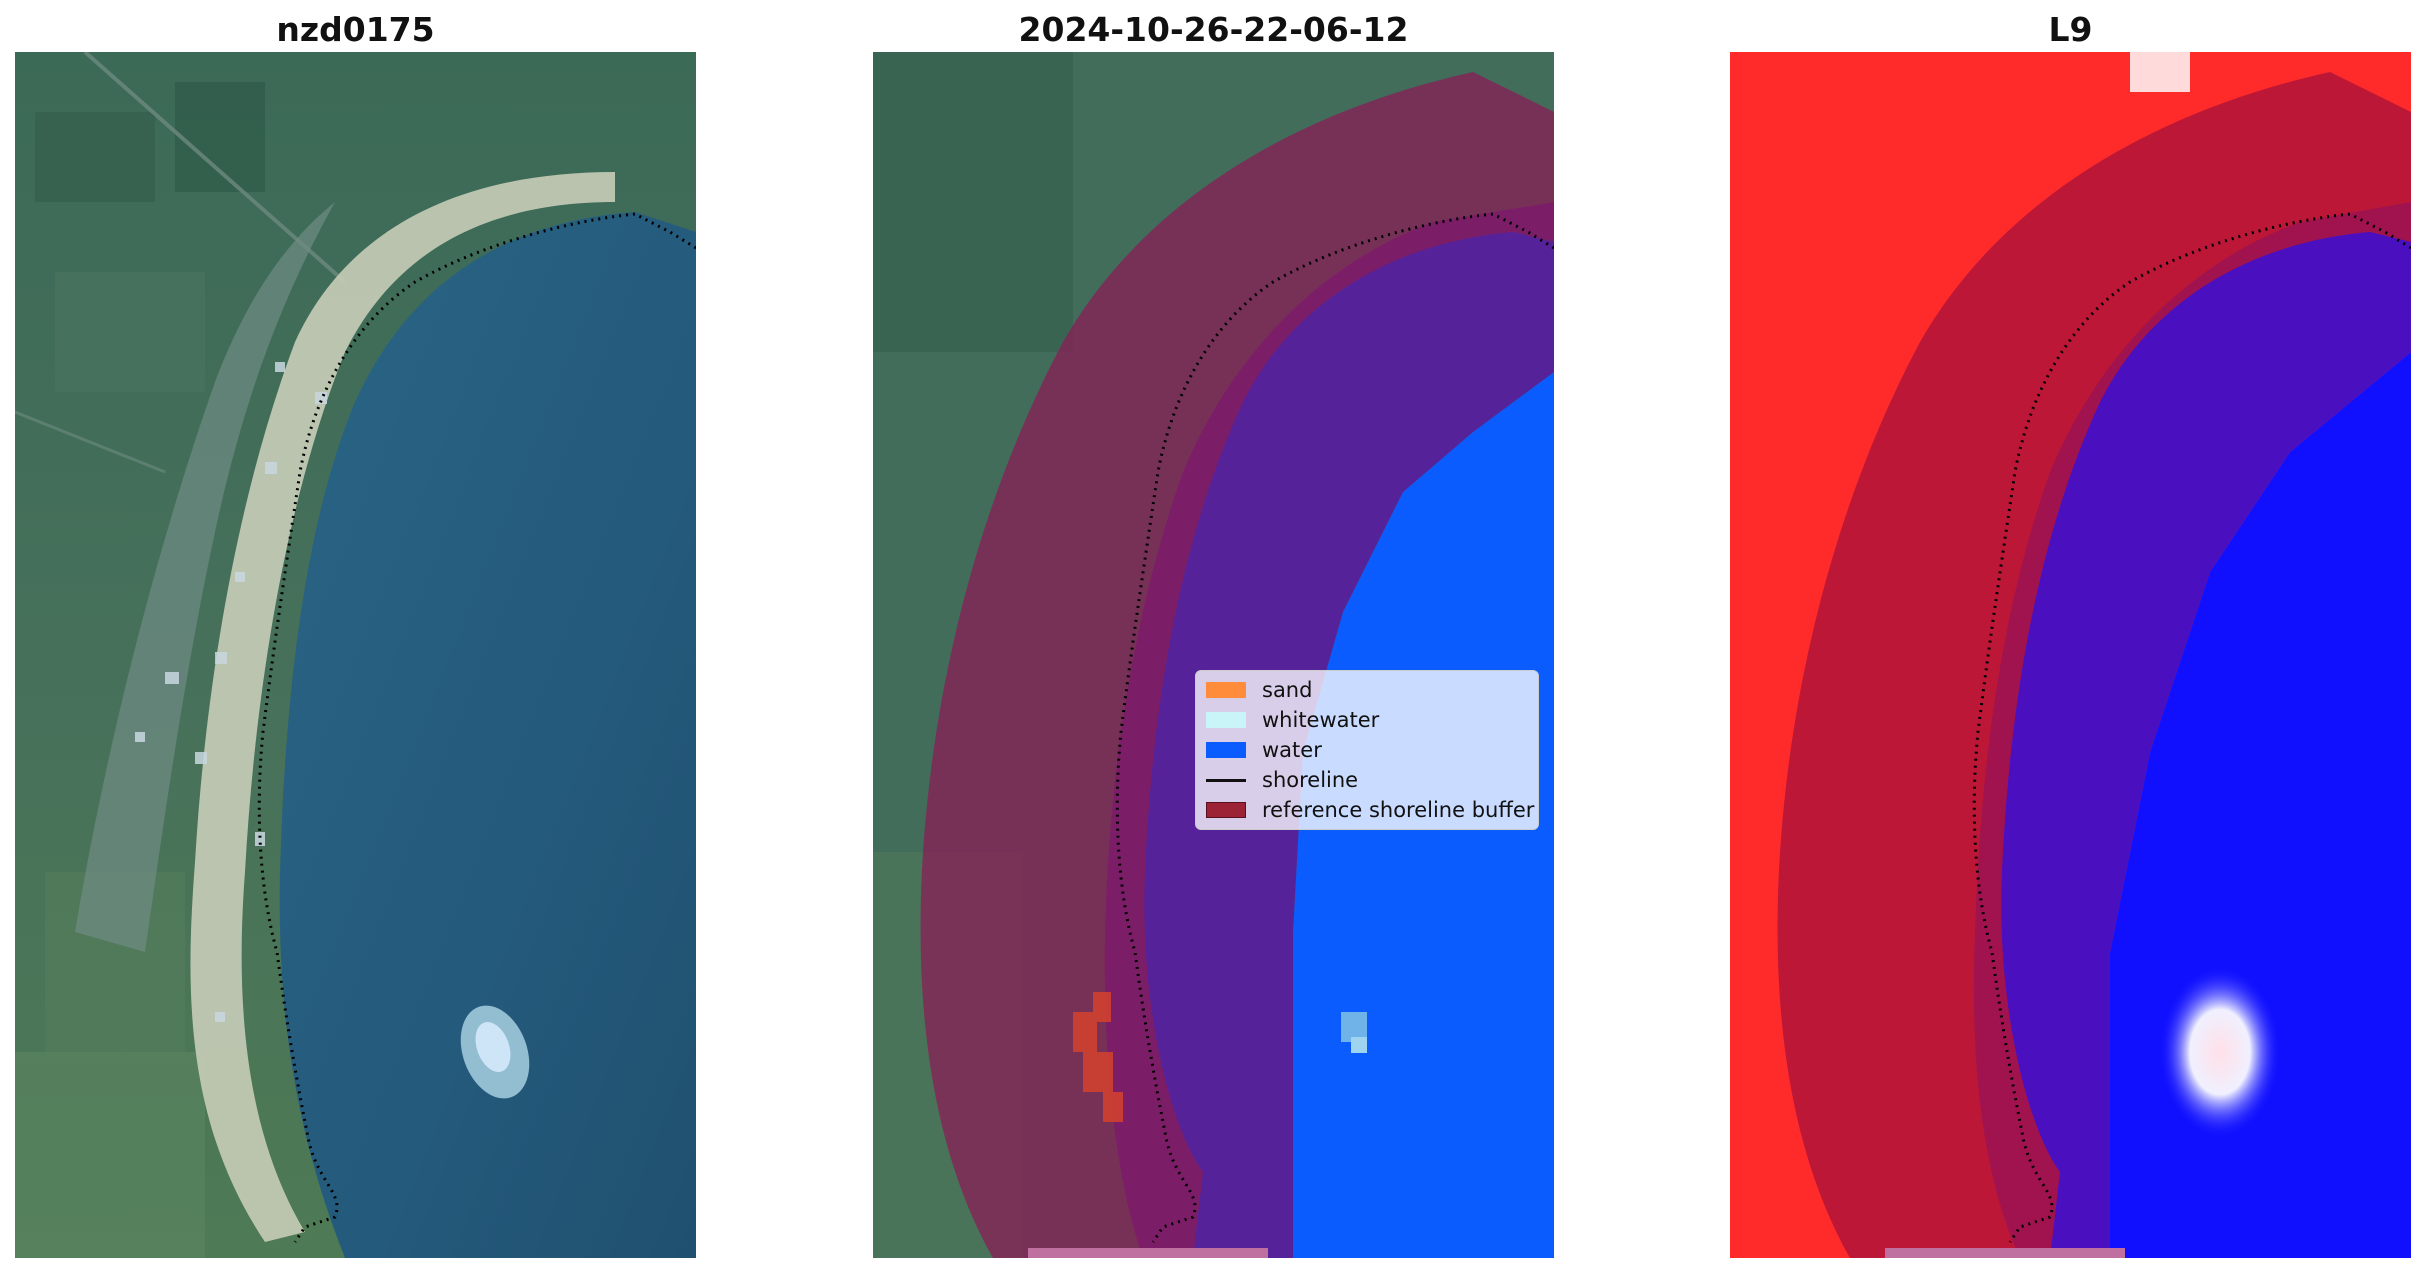 This screenshot has height=1283, width=2424. Describe the element at coordinates (1226, 810) in the screenshot. I see `buffer-swatch` at that location.